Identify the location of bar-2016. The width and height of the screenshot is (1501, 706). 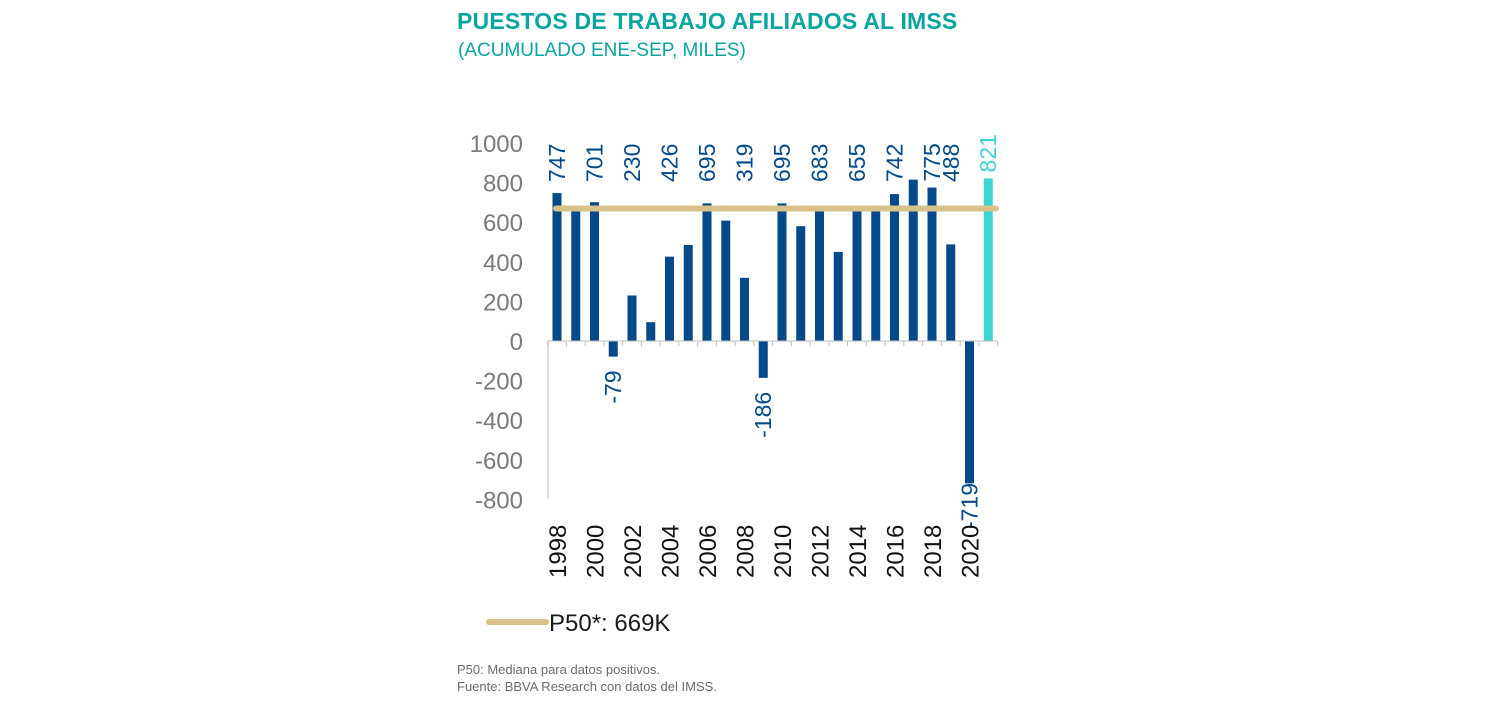
(894, 267).